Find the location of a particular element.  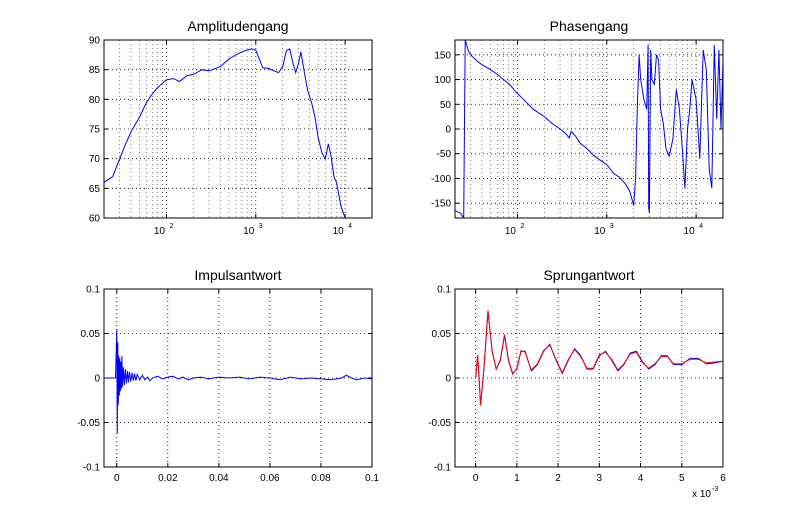

chart-title: Amplitudengang is located at coordinates (237, 26).